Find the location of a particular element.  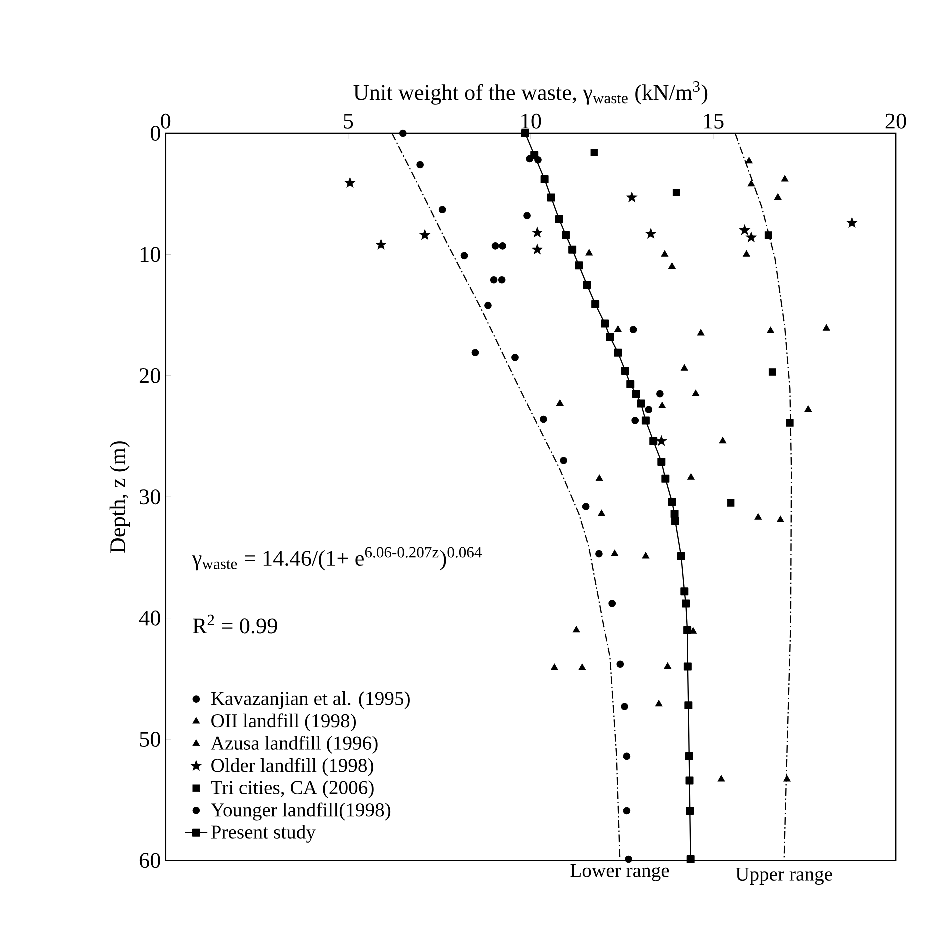

x-tick-label: 20 is located at coordinates (896, 121).